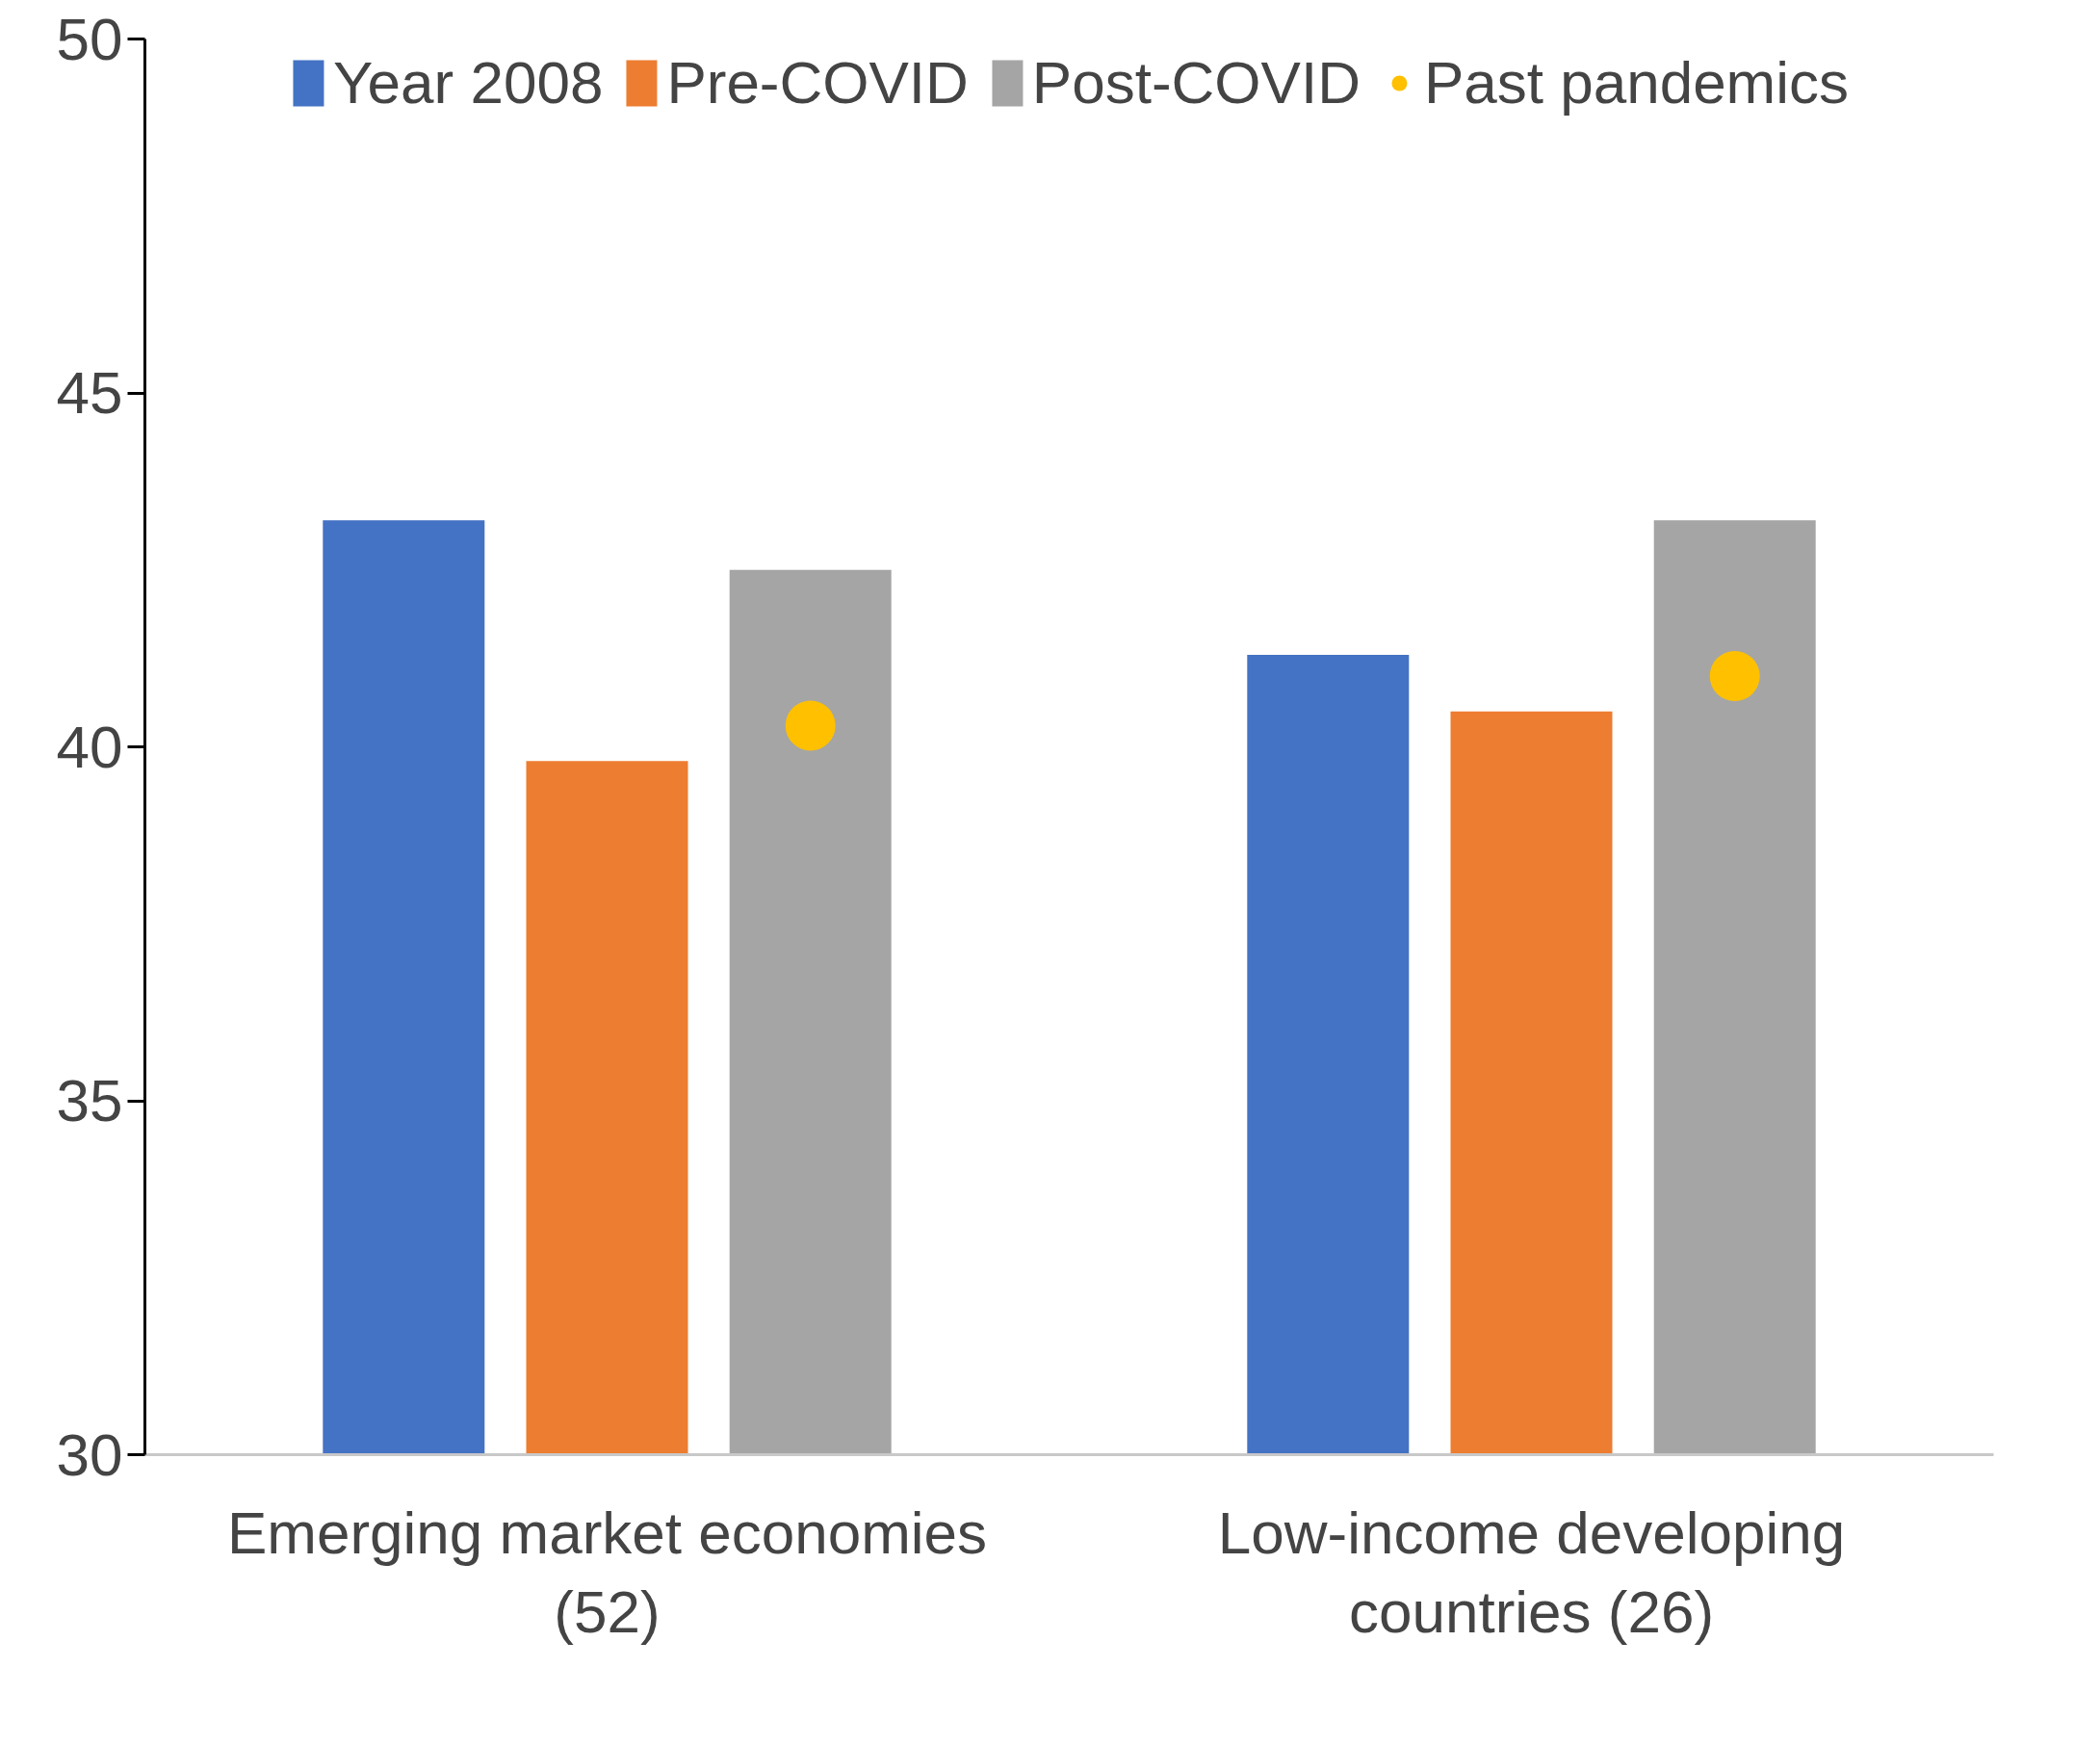 Image resolution: width=2100 pixels, height=1746 pixels. Describe the element at coordinates (89, 1100) in the screenshot. I see `y-tick-label: 35` at that location.